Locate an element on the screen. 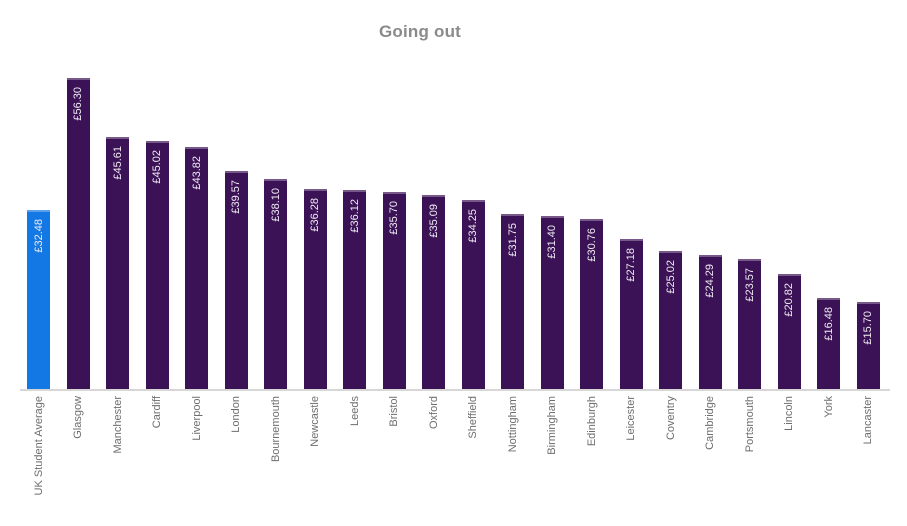 The width and height of the screenshot is (907, 526). bar-value-label: £39.57 is located at coordinates (236, 196).